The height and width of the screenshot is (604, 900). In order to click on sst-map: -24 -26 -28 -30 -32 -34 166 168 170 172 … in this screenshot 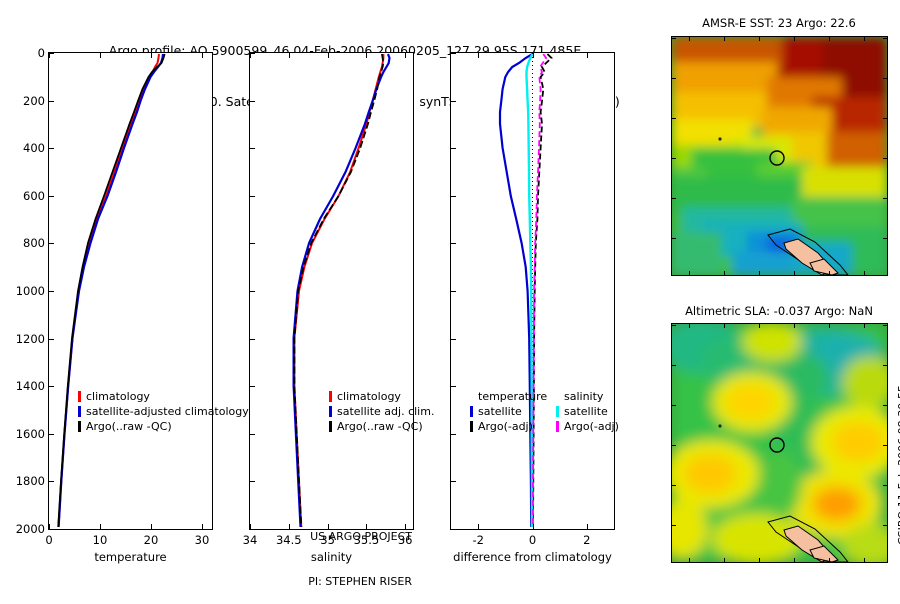, I will do `click(779, 156)`.